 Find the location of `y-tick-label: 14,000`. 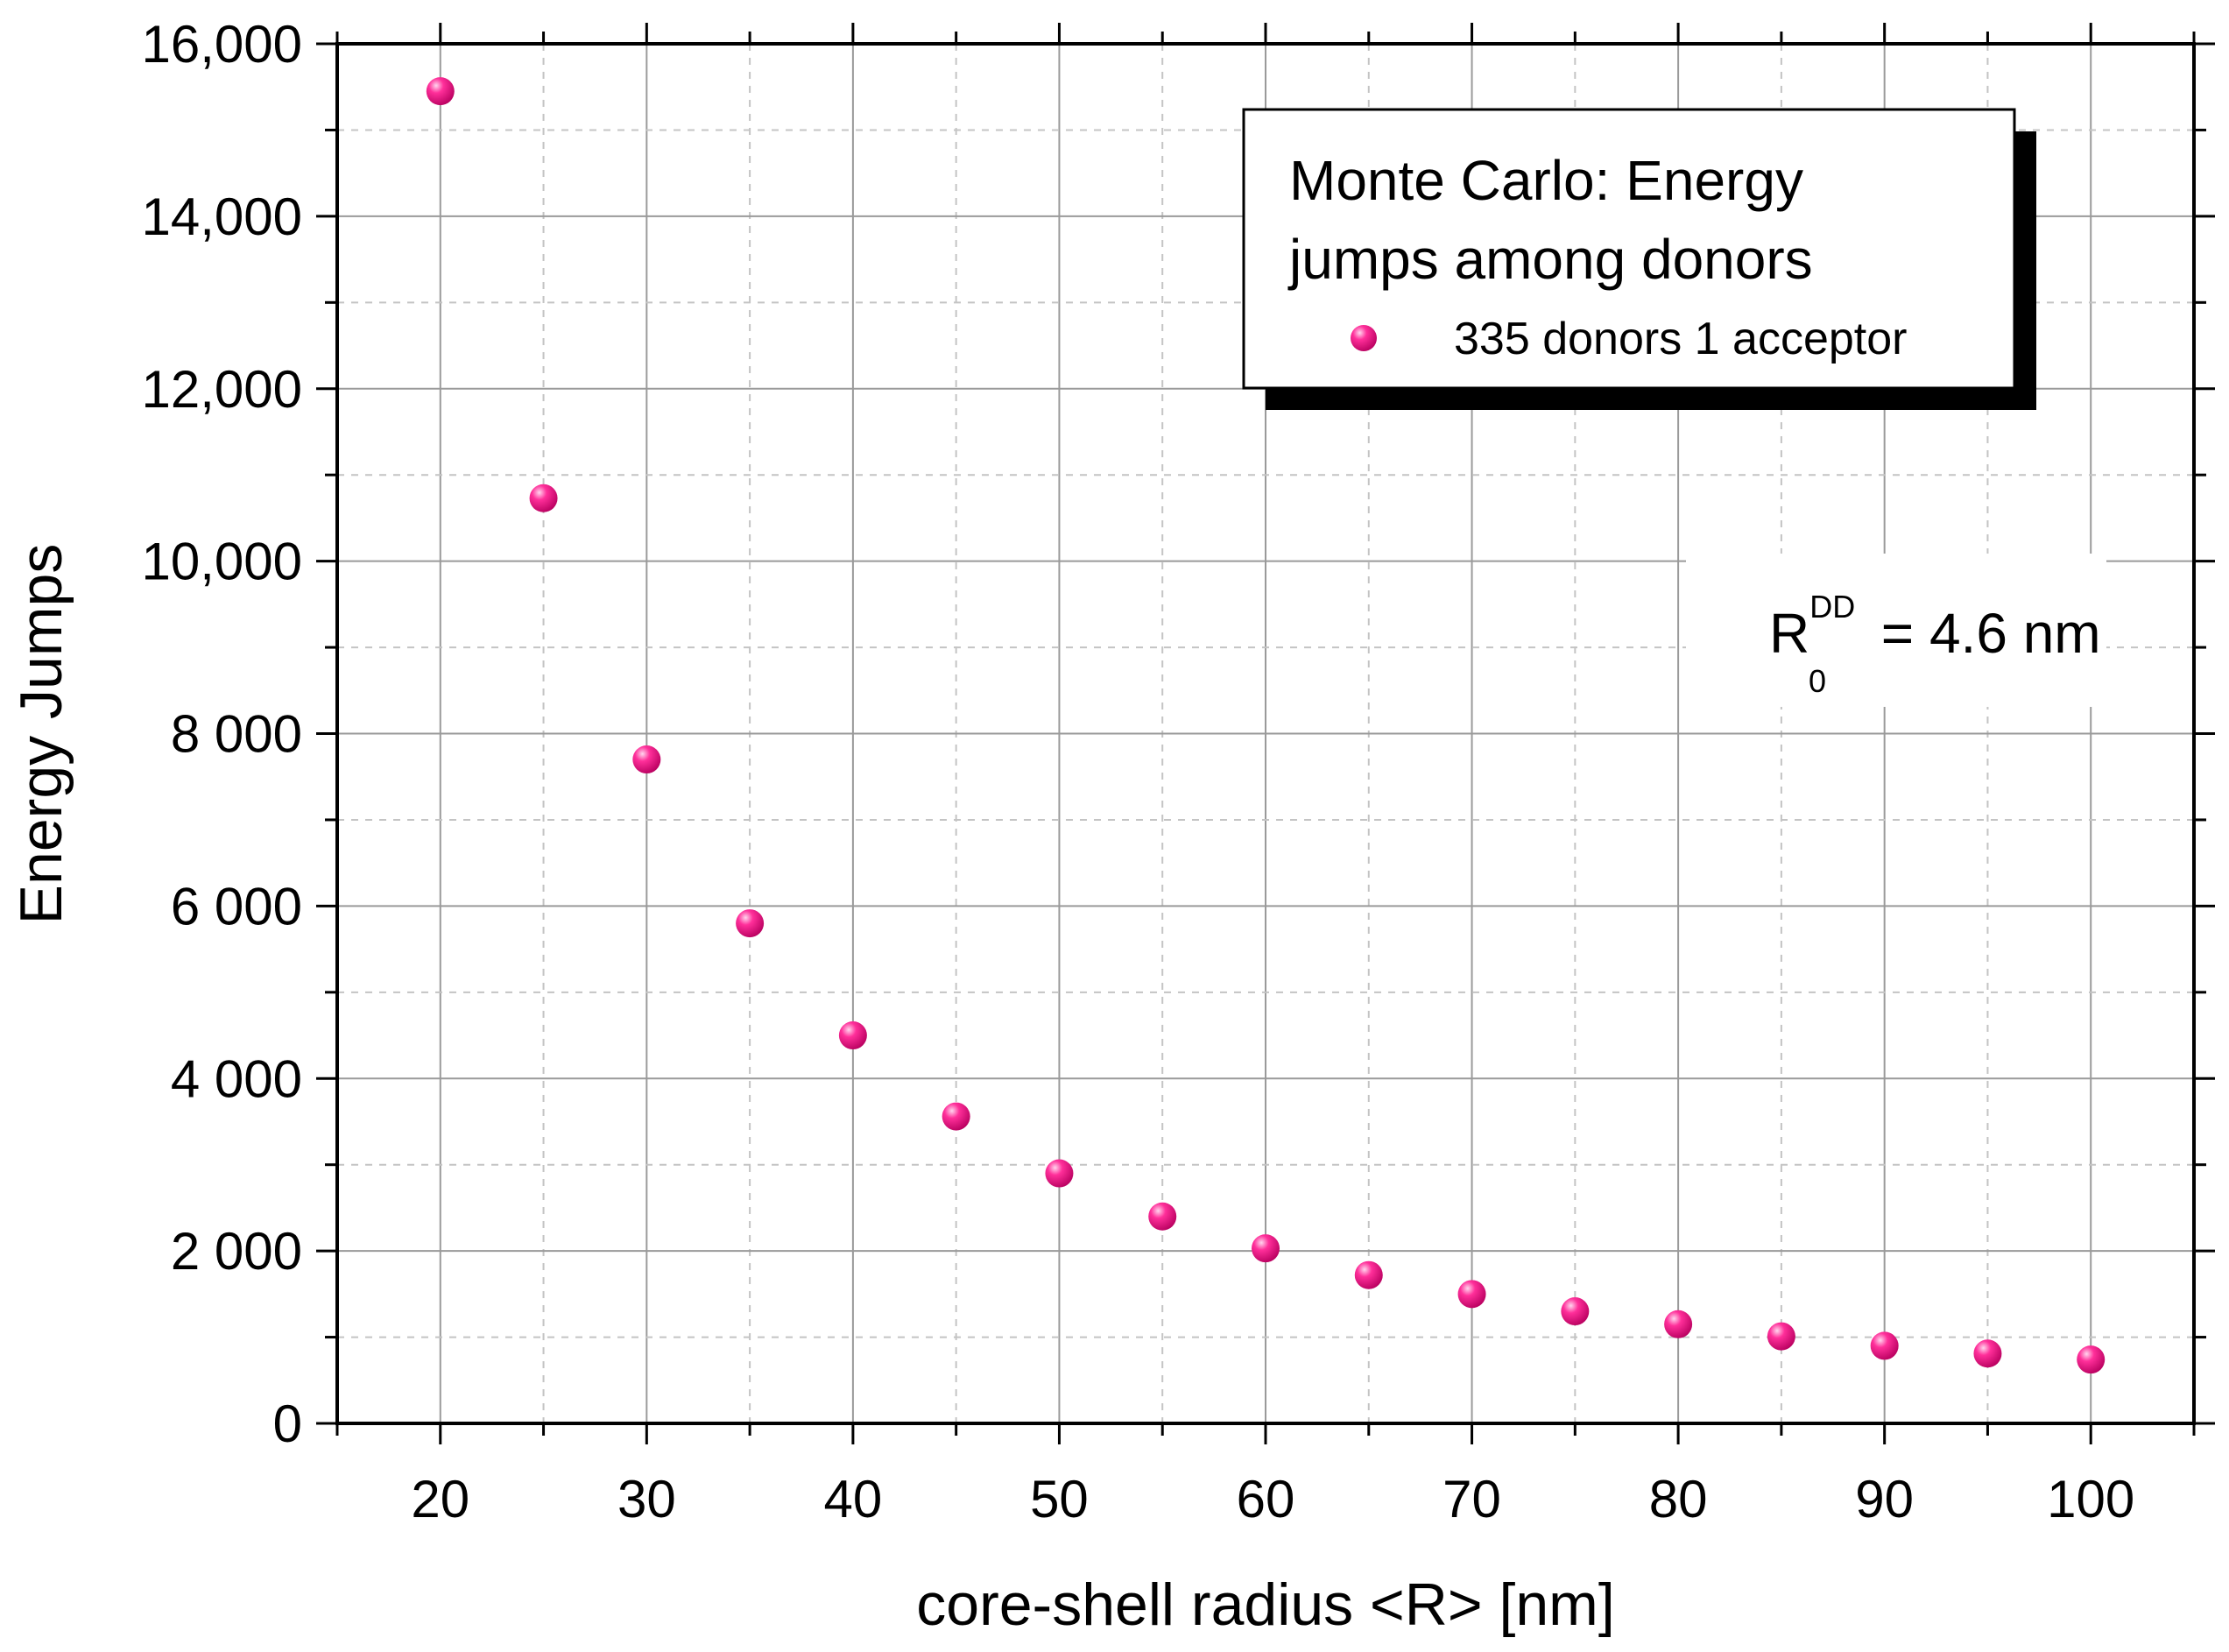

y-tick-label: 14,000 is located at coordinates (221, 216).